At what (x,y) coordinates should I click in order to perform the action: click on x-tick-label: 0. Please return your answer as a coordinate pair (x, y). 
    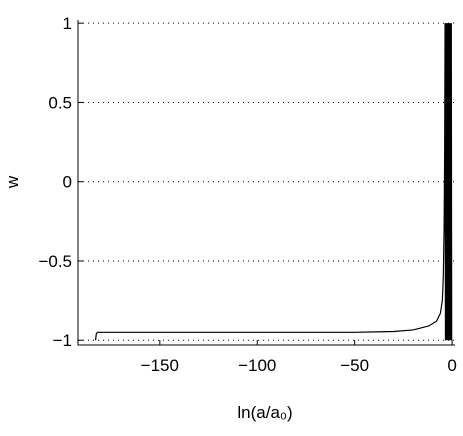
    Looking at the image, I should click on (451, 365).